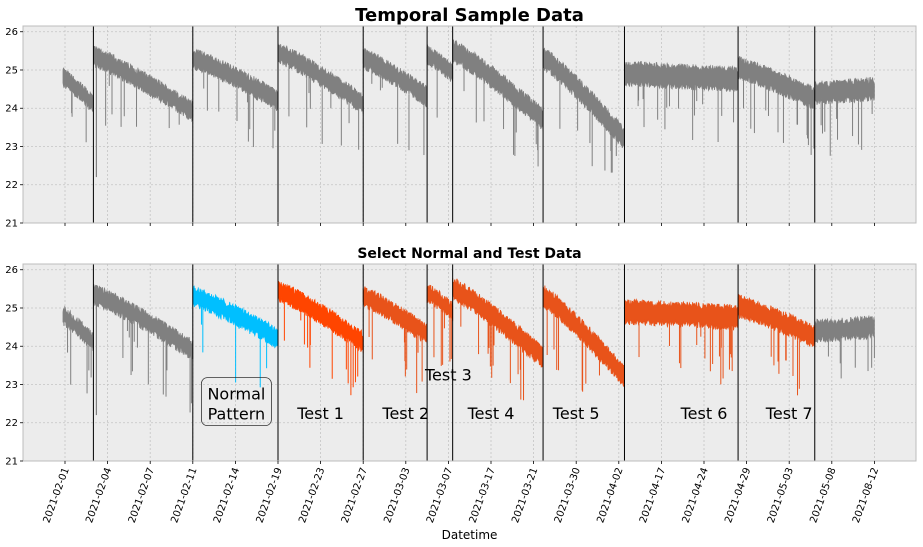 This screenshot has height=547, width=923. Describe the element at coordinates (184, 495) in the screenshot. I see `x-tick-label: 2021-02-11` at that location.